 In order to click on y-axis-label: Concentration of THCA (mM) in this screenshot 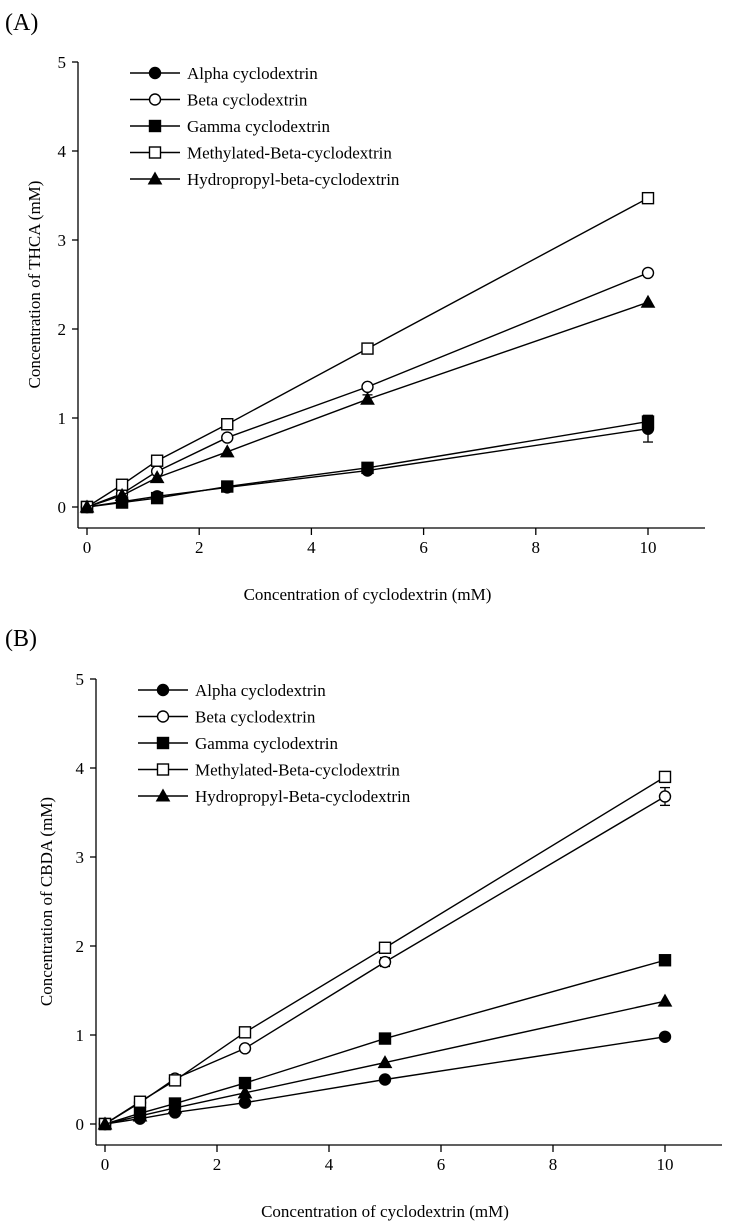, I will do `click(34, 285)`.